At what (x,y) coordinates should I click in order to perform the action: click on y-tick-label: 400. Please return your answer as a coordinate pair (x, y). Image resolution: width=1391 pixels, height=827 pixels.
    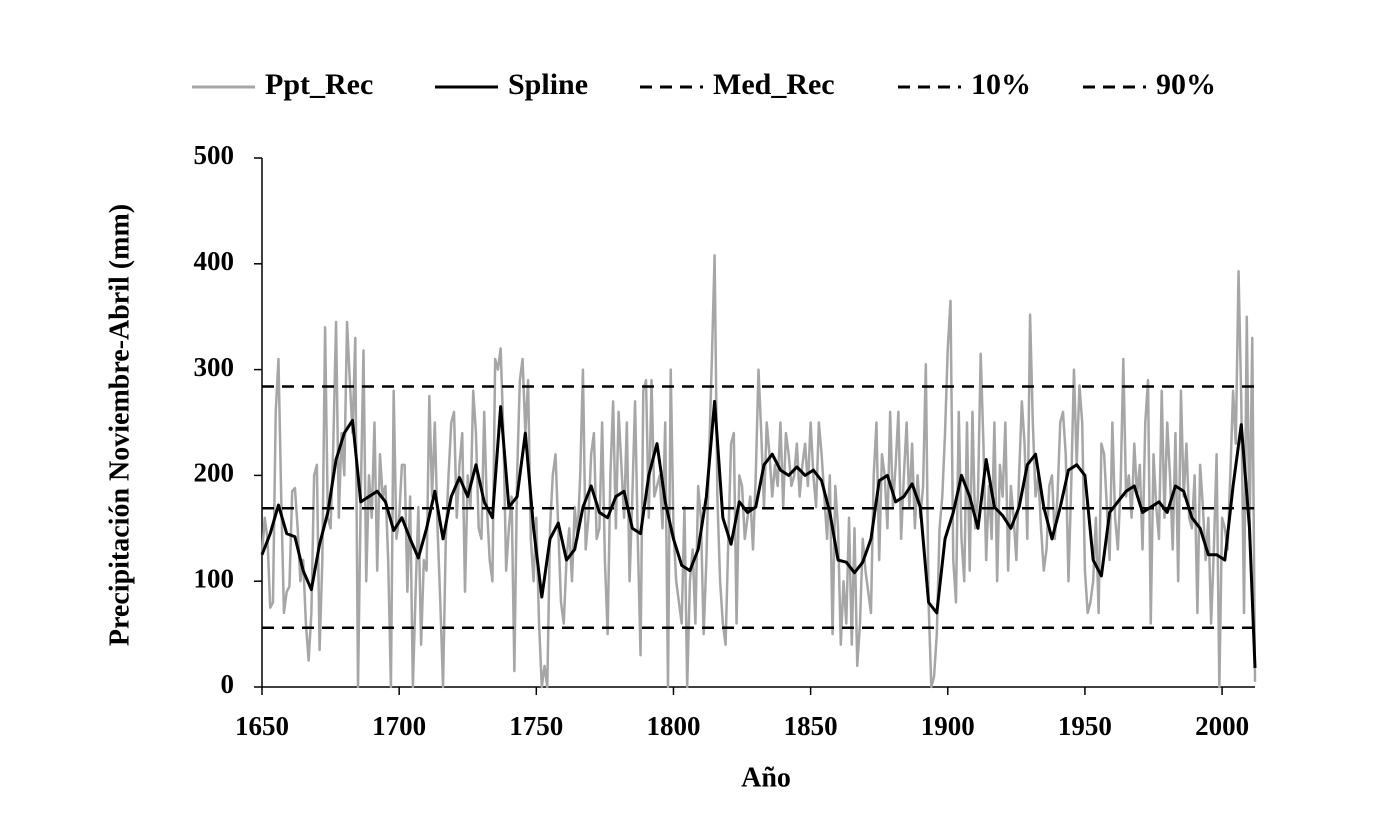
    Looking at the image, I should click on (214, 261).